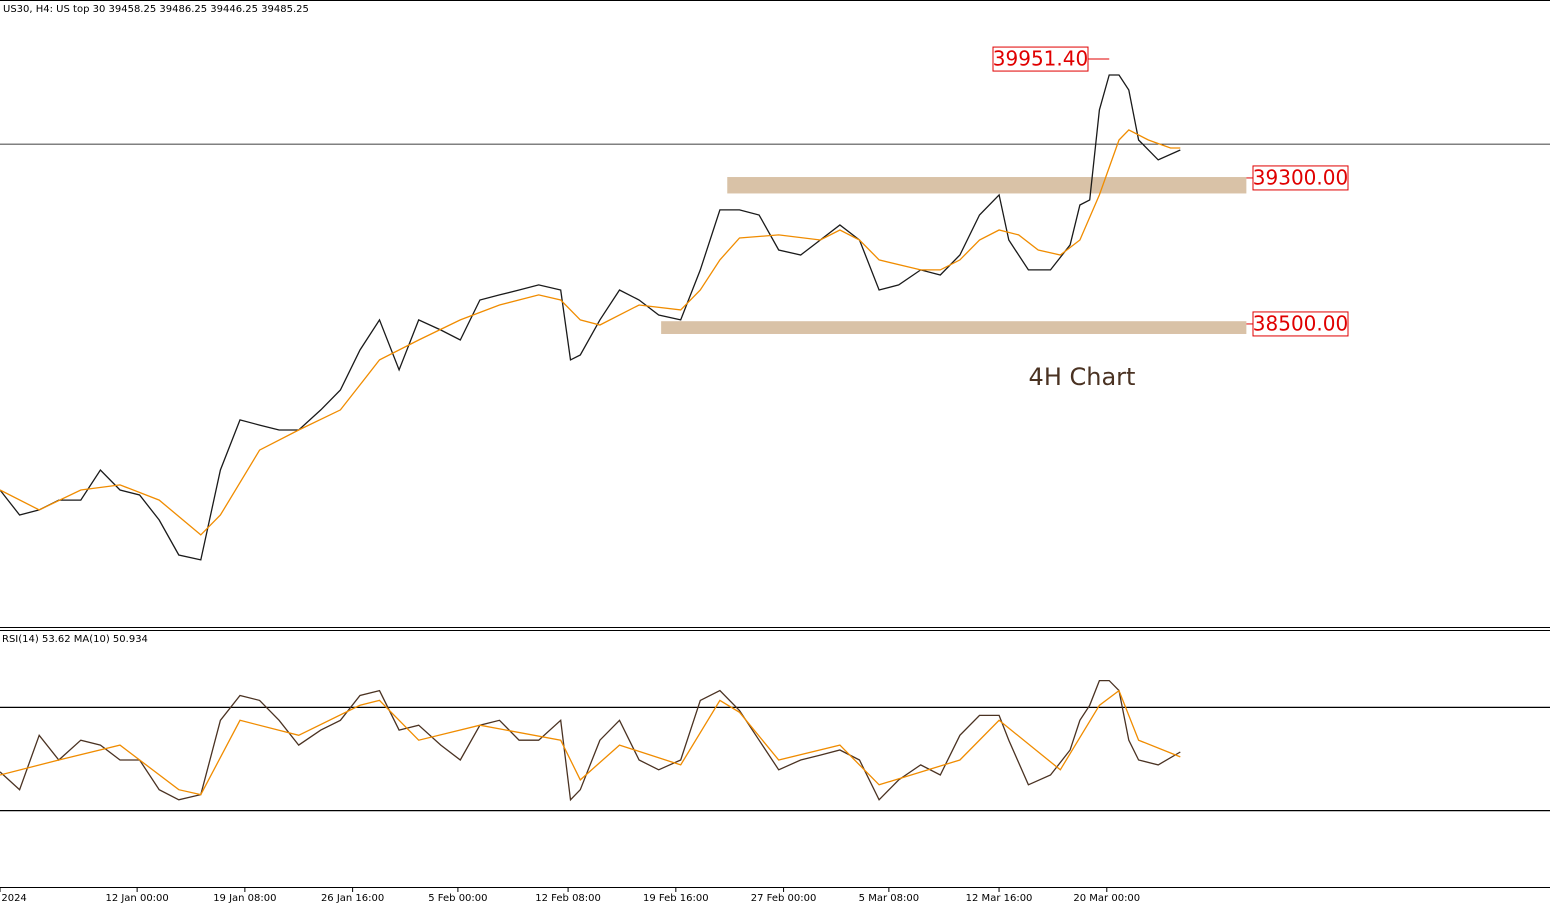 The height and width of the screenshot is (909, 1550). Describe the element at coordinates (1082, 377) in the screenshot. I see `chart-label: 4H Chart` at that location.